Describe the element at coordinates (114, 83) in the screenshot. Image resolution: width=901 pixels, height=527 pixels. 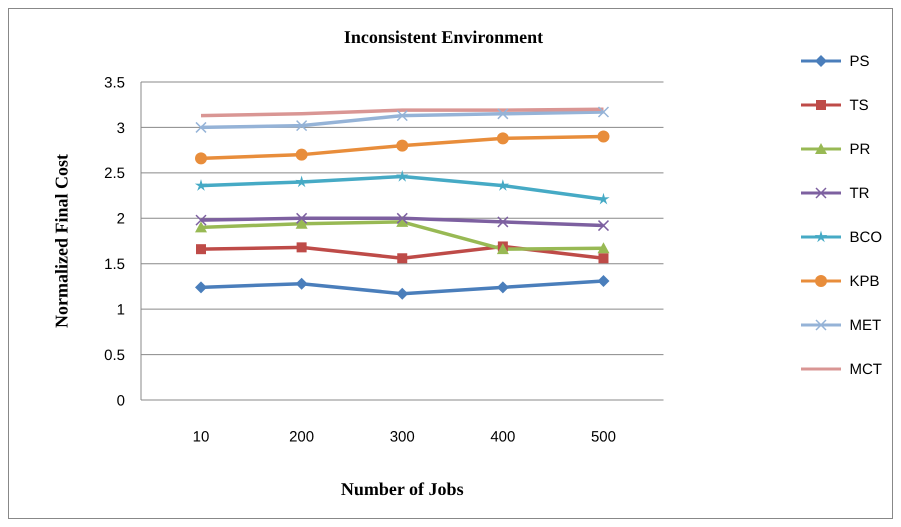
I see `y-tick-label: 3.5` at that location.